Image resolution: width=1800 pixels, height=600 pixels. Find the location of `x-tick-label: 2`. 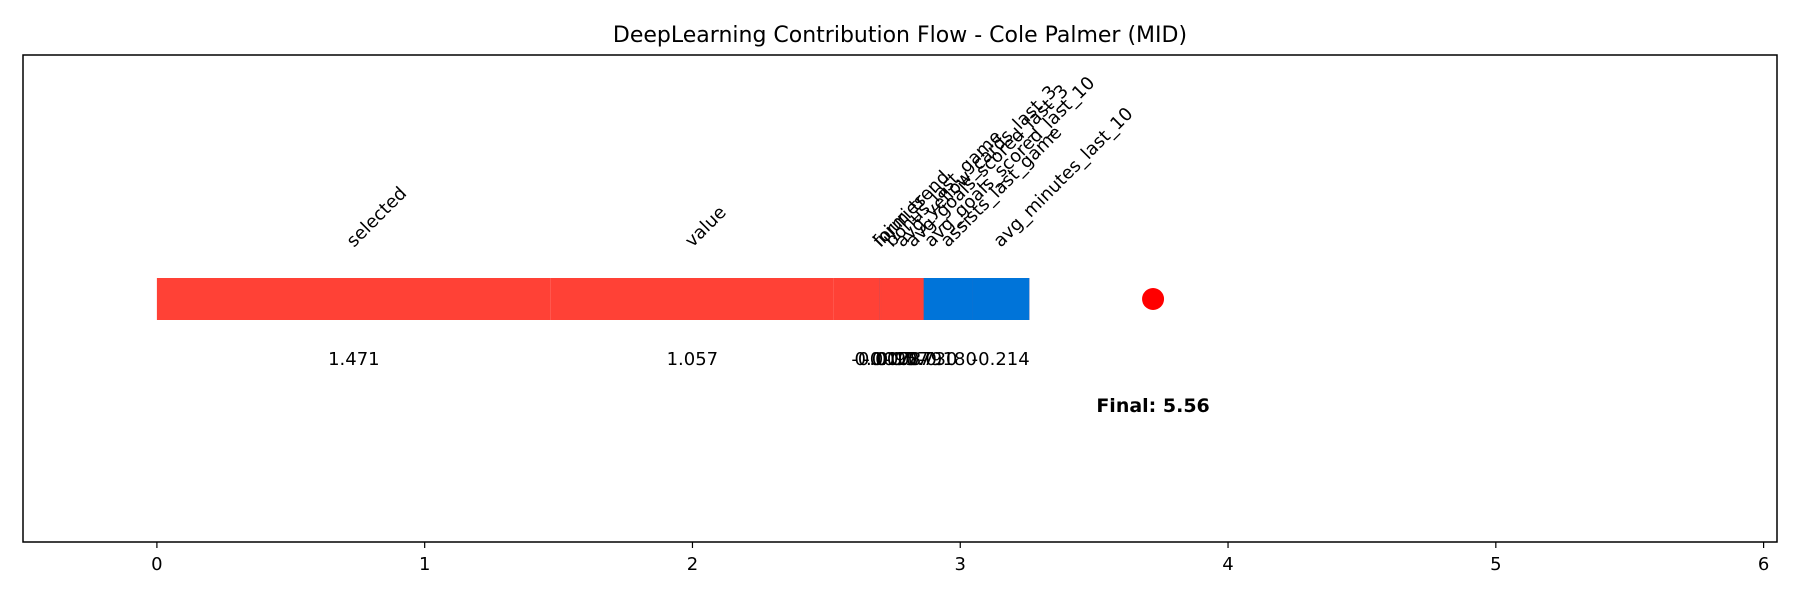

x-tick-label: 2 is located at coordinates (692, 564).